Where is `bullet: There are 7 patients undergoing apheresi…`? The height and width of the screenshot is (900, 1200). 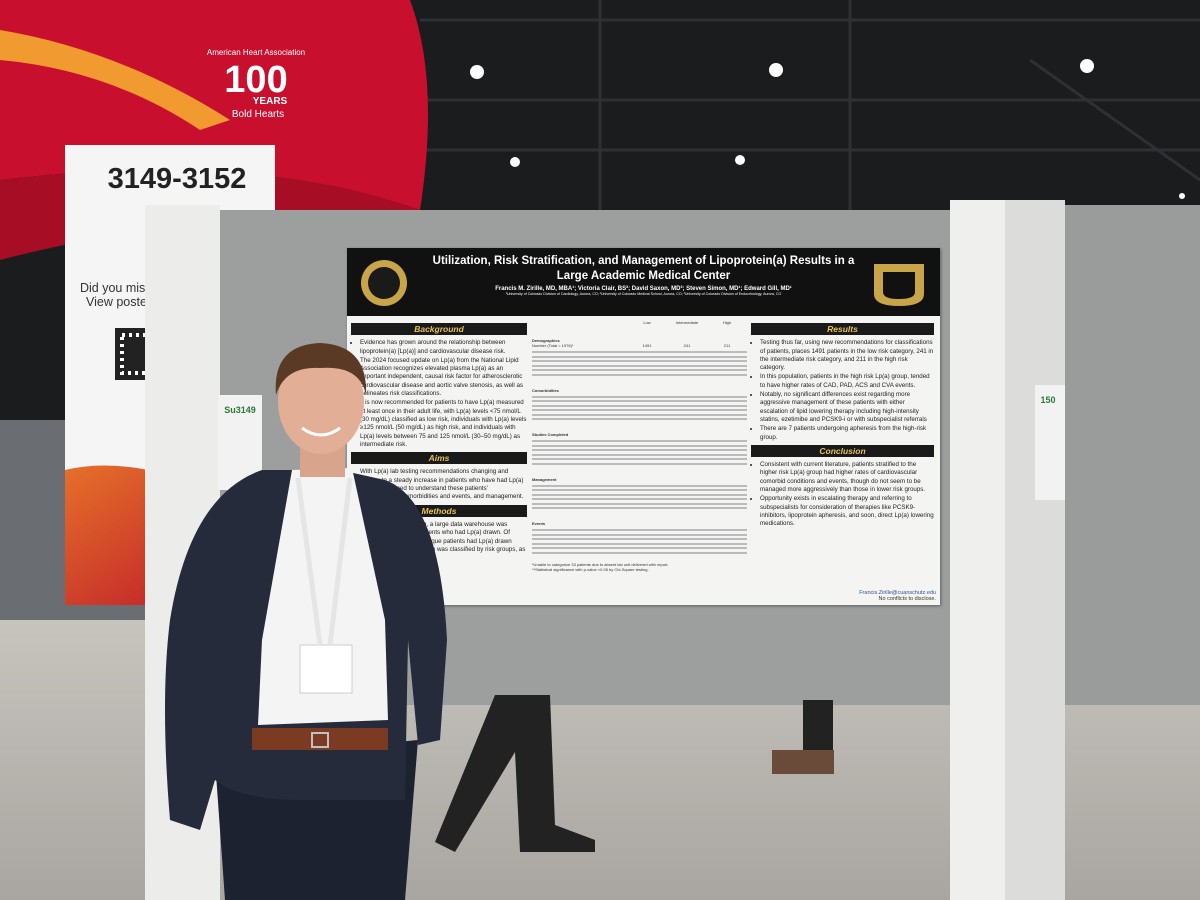
bullet: There are 7 patients undergoing apheresi… is located at coordinates (847, 433).